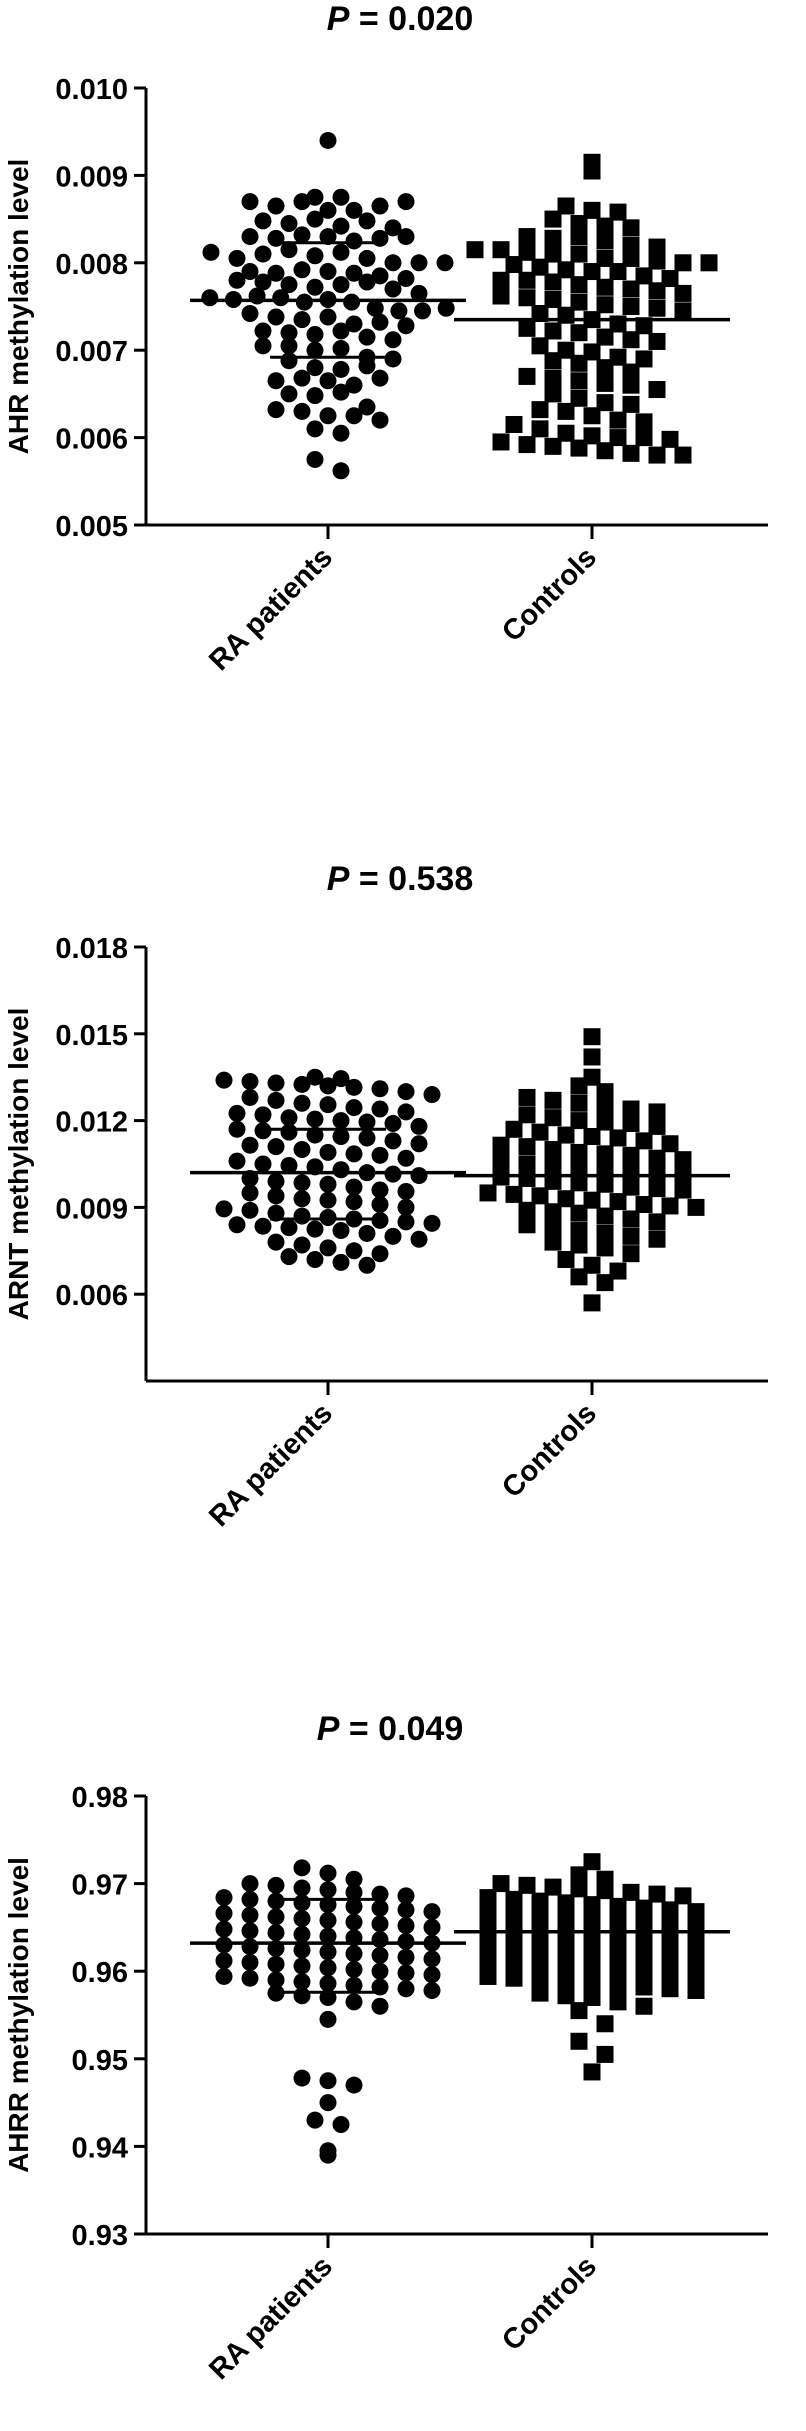 The height and width of the screenshot is (2431, 806). I want to click on x-tick-label: RA patients, so click(271, 609).